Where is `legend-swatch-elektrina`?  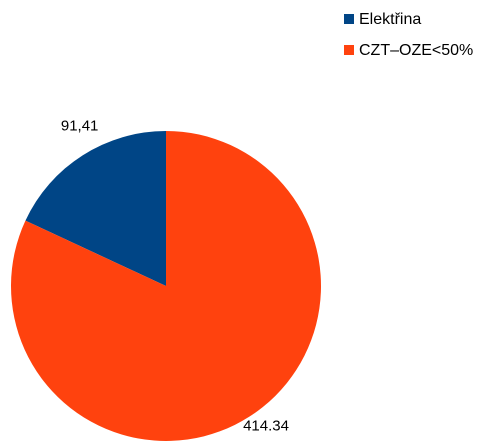
legend-swatch-elektrina is located at coordinates (349, 19).